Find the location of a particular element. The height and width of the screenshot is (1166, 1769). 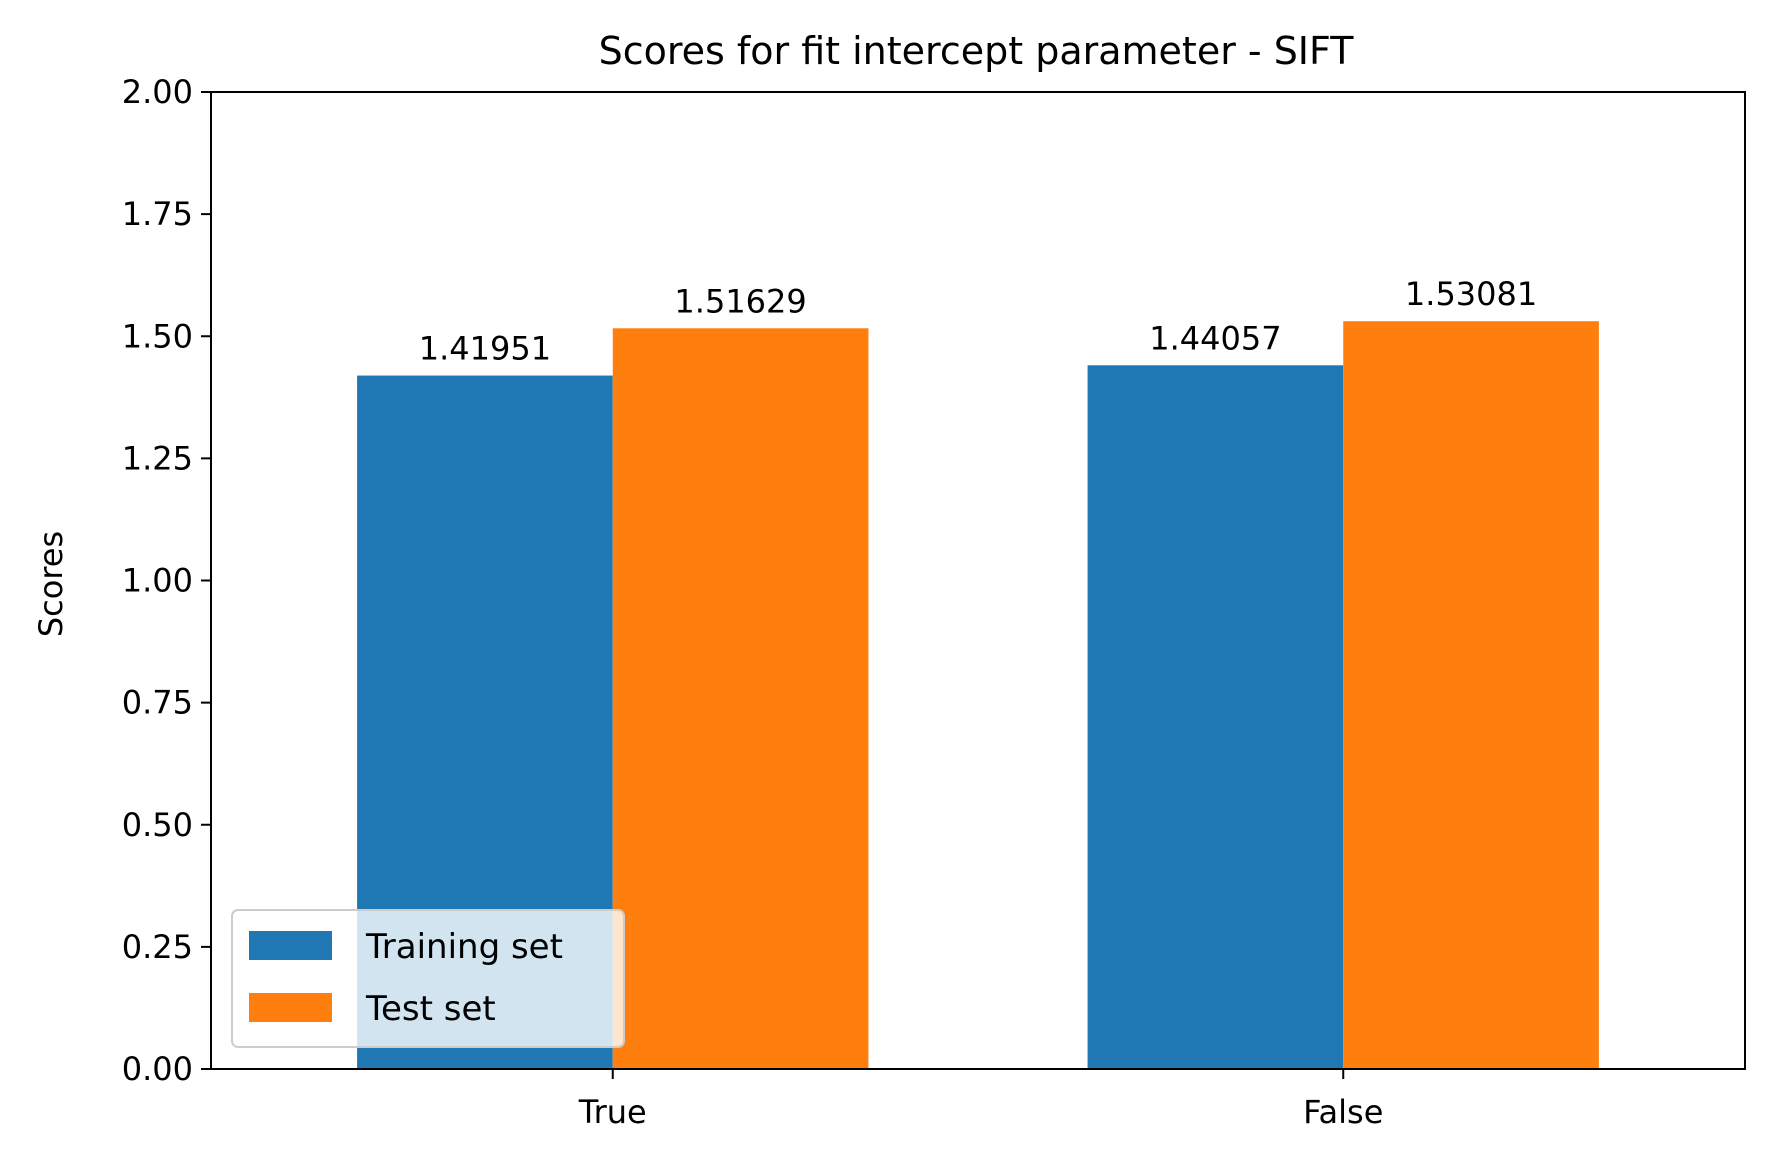

legend-label: Test set is located at coordinates (430, 1009).